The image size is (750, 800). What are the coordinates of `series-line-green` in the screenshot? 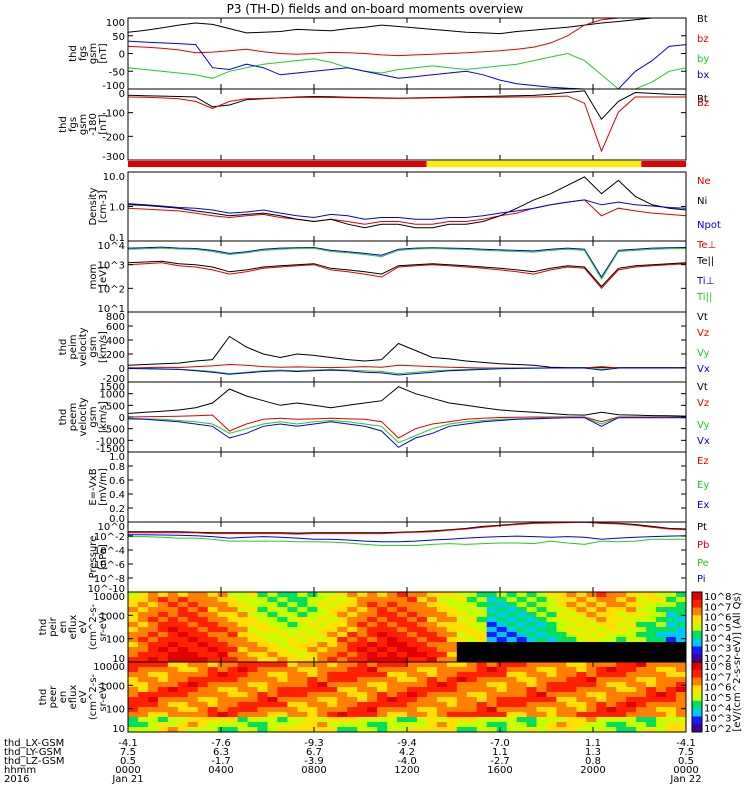 It's located at (407, 71).